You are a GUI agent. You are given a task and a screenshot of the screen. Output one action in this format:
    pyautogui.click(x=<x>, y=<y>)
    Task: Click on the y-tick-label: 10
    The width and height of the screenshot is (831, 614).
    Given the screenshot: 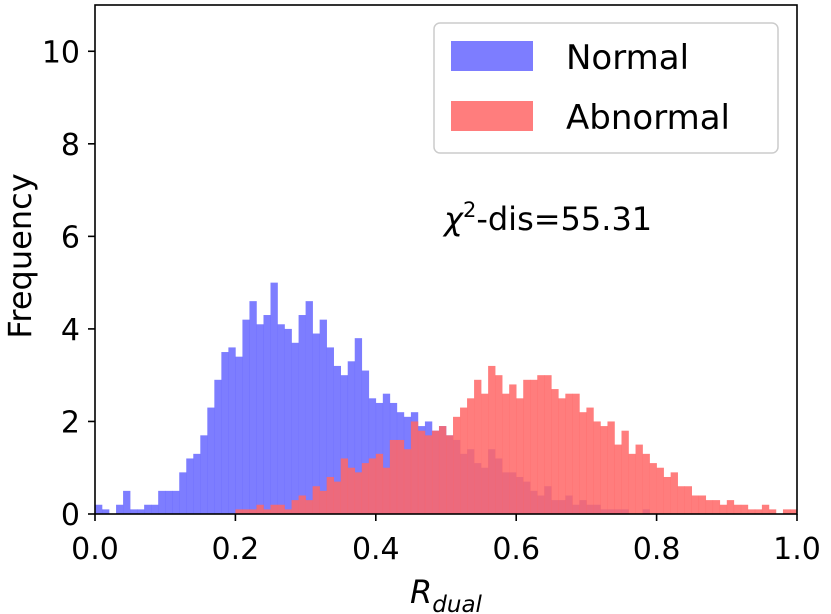 What is the action you would take?
    pyautogui.click(x=61, y=52)
    